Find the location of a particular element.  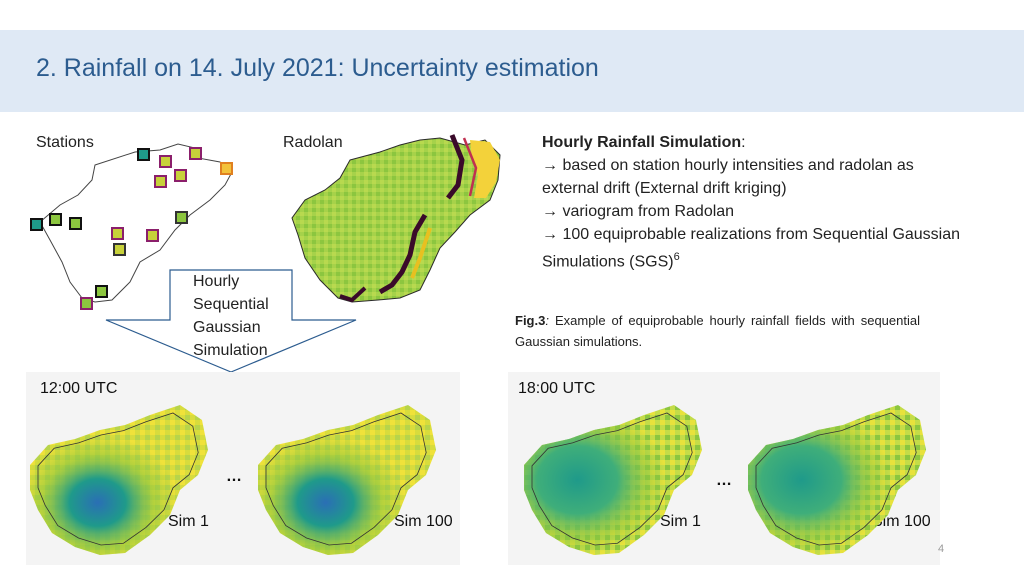

caption-label: Fig.3 is located at coordinates (530, 320).